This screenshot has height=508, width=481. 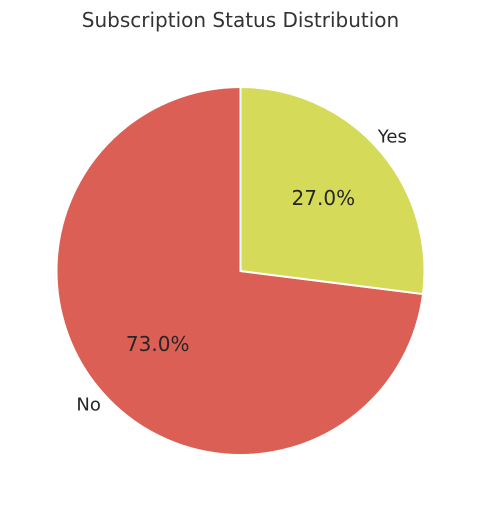 What do you see at coordinates (240, 20) in the screenshot?
I see `chart-title: Subscription Status Distribution` at bounding box center [240, 20].